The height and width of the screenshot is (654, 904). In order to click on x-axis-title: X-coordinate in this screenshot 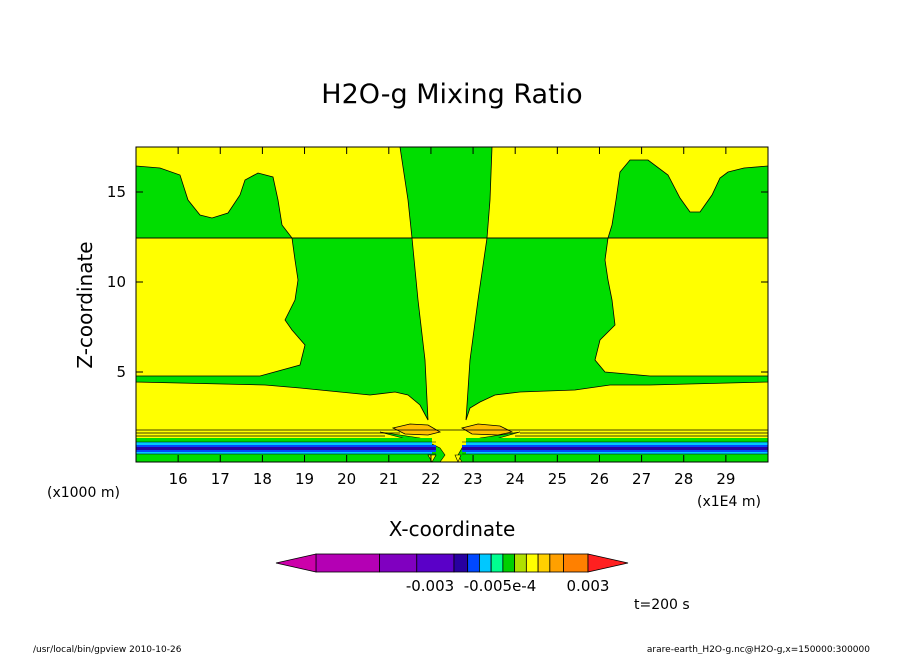, I will do `click(452, 529)`.